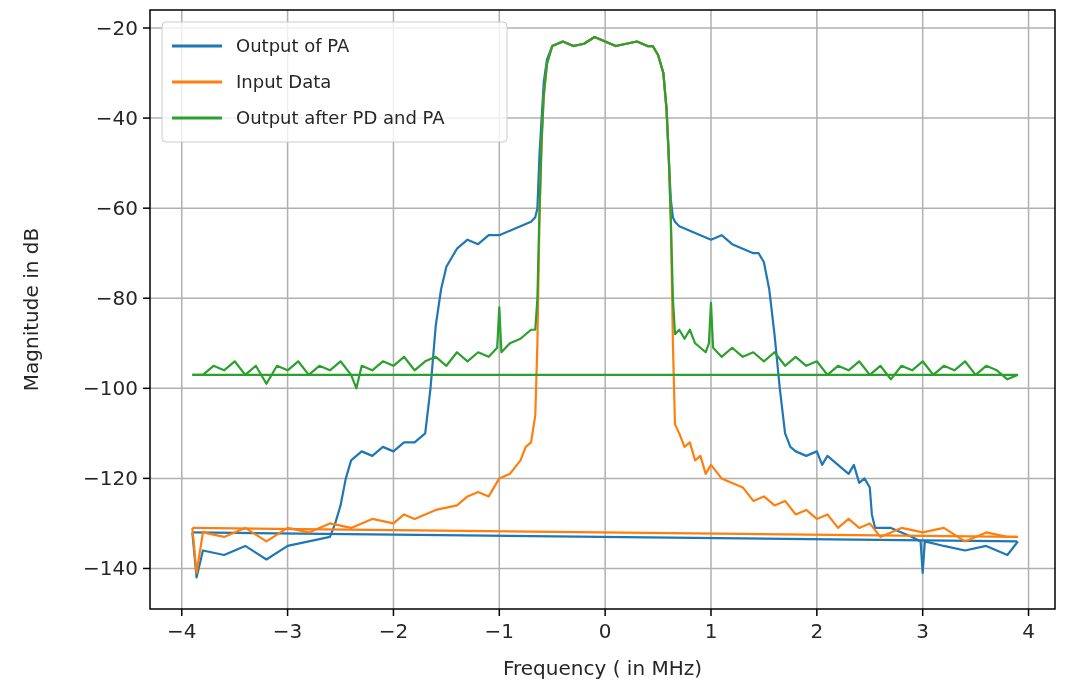 The width and height of the screenshot is (1075, 695). Describe the element at coordinates (31, 309) in the screenshot. I see `y-axis-title: Magnitude in dB` at that location.